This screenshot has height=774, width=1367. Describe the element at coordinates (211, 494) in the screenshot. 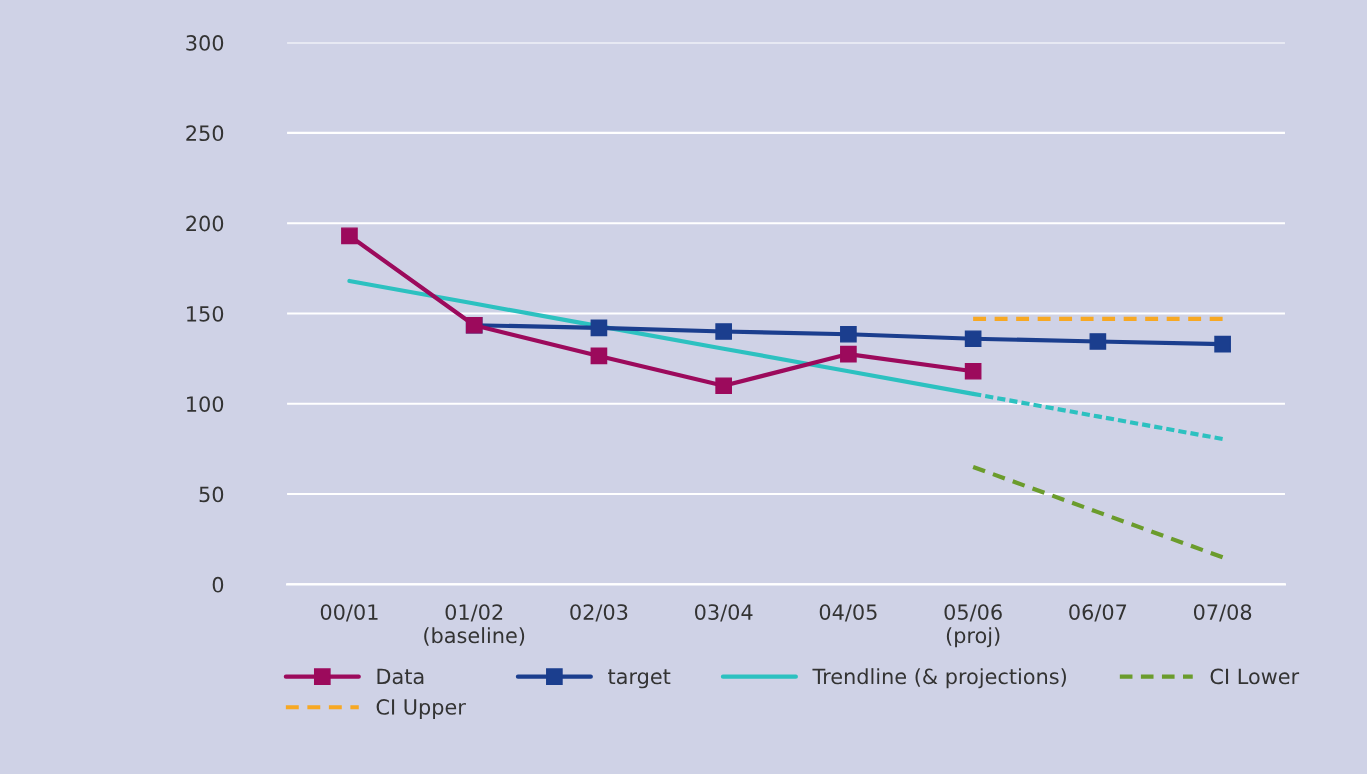

I see `y-tick-label: 50` at that location.